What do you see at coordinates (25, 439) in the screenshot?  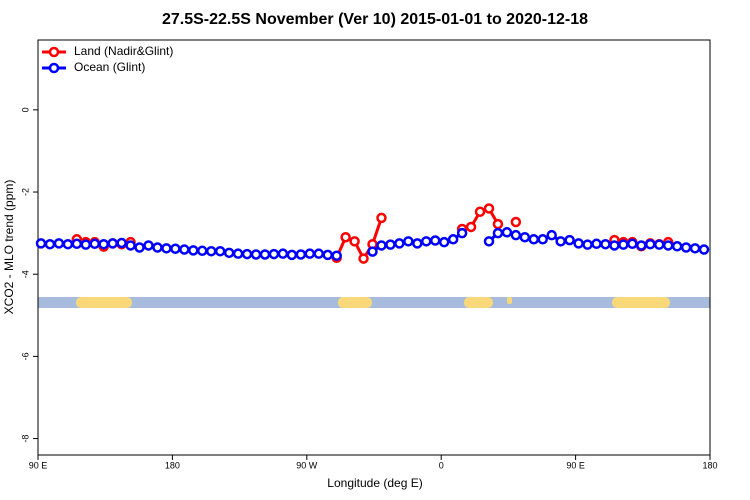 I see `y-tick-label: -8` at bounding box center [25, 439].